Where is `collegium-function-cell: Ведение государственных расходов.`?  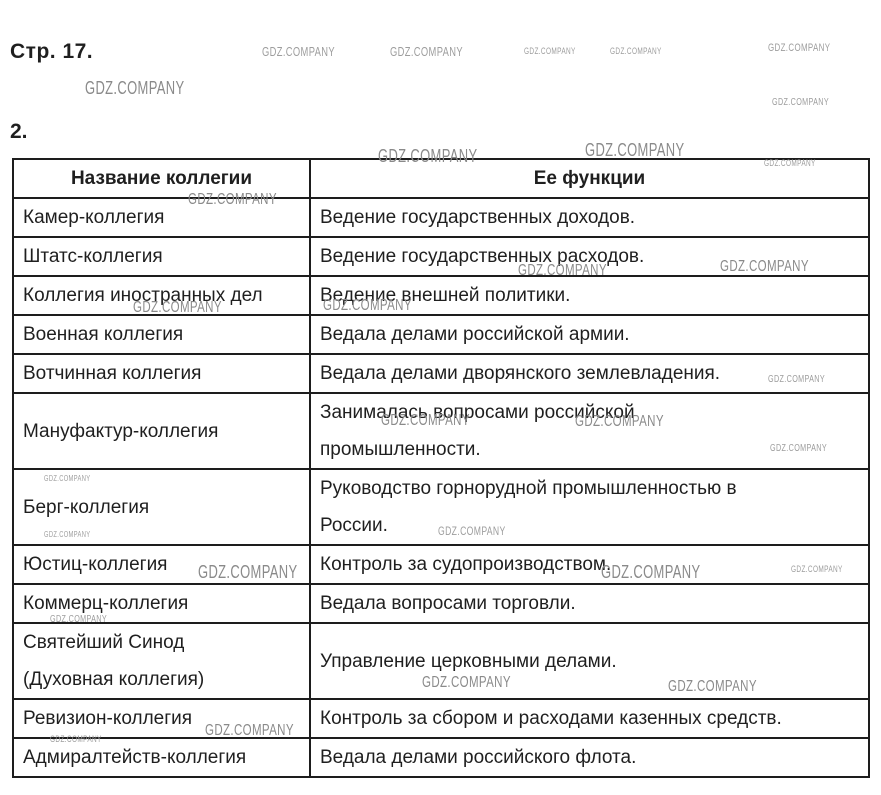
collegium-function-cell: Ведение государственных расходов. is located at coordinates (589, 256).